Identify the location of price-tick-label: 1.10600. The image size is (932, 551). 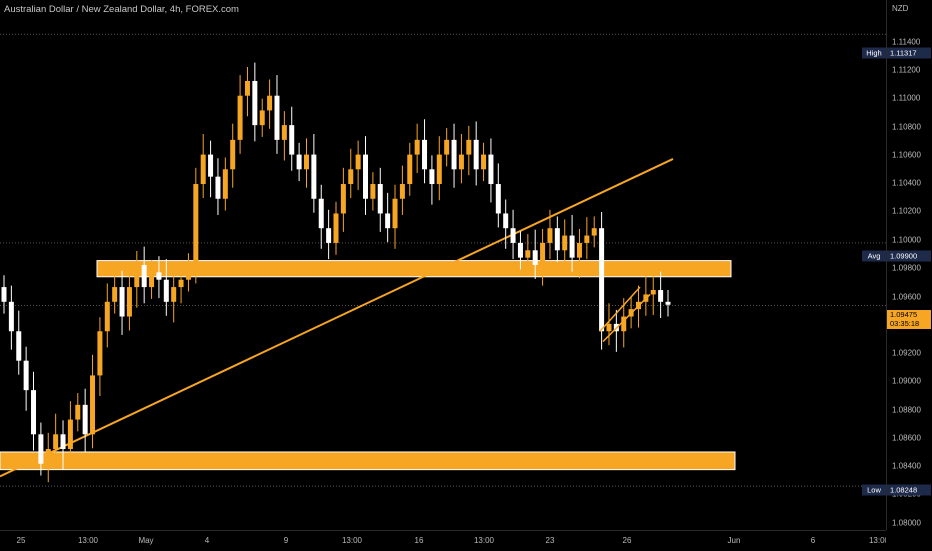
(906, 155).